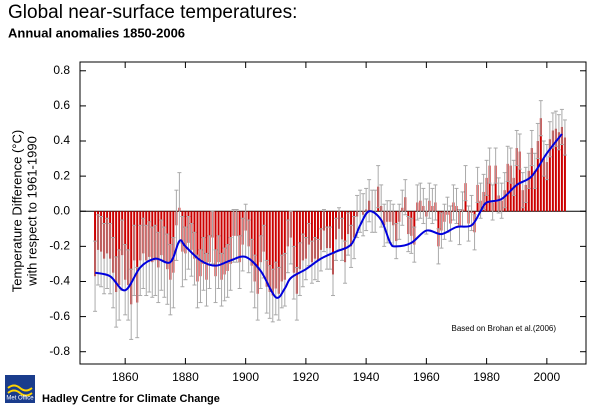  What do you see at coordinates (31, 211) in the screenshot?
I see `y-axis-label: with respect to 1961-1990` at bounding box center [31, 211].